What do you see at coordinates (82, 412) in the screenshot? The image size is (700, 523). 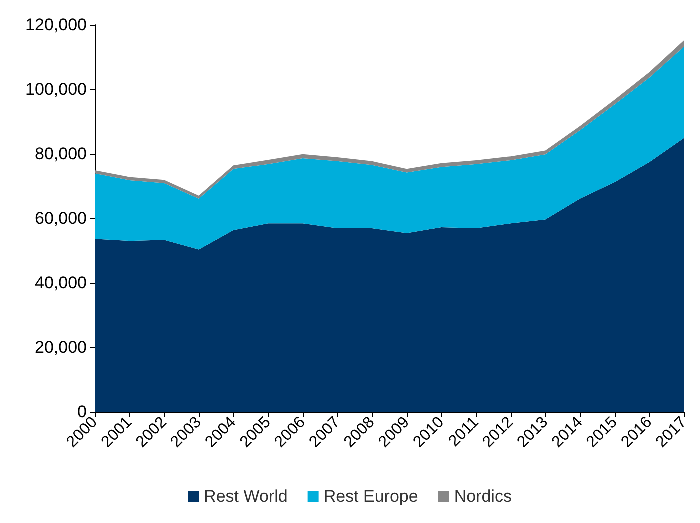 I see `y-tick-label: 0` at bounding box center [82, 412].